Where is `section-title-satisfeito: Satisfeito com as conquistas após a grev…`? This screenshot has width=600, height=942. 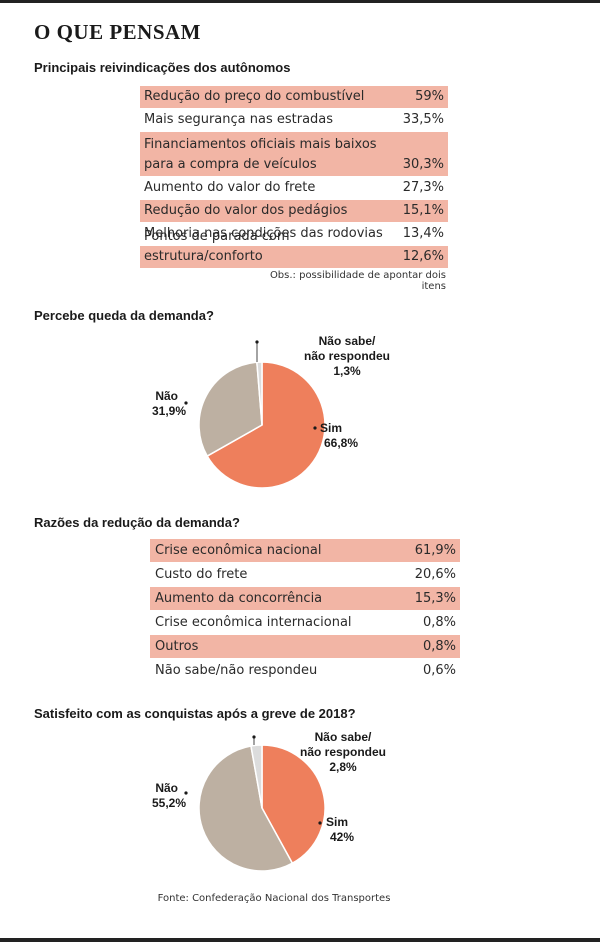 section-title-satisfeito: Satisfeito com as conquistas após a grev… is located at coordinates (195, 713).